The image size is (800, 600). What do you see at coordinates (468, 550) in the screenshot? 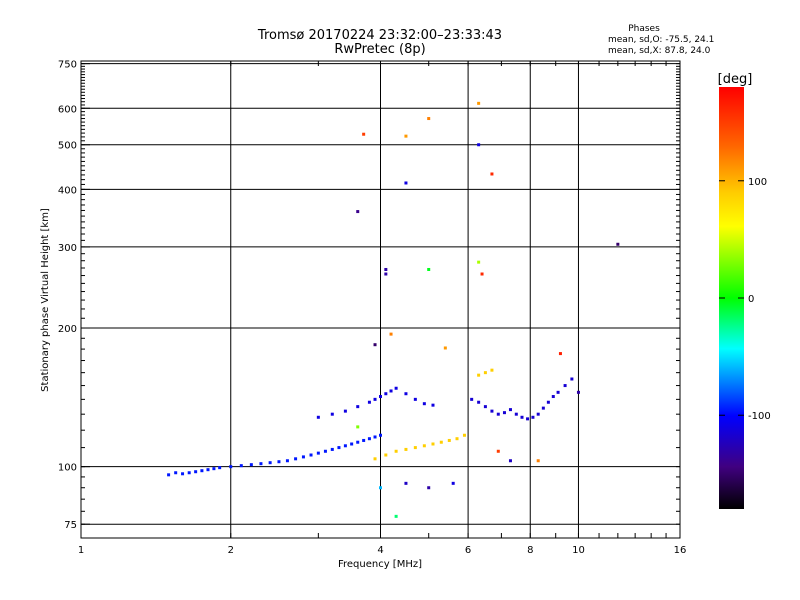
I see `x-tick-label: 6` at bounding box center [468, 550].